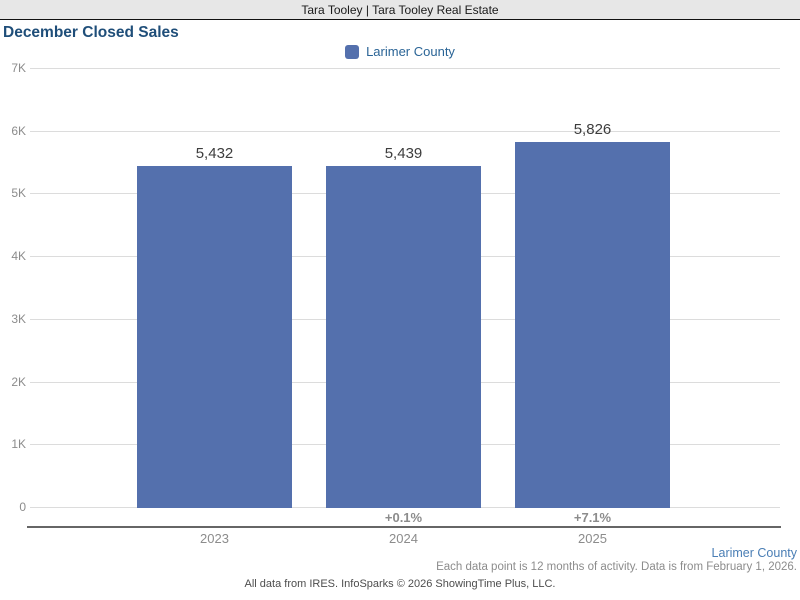 This screenshot has height=600, width=800. I want to click on gridline-6K, so click(405, 131).